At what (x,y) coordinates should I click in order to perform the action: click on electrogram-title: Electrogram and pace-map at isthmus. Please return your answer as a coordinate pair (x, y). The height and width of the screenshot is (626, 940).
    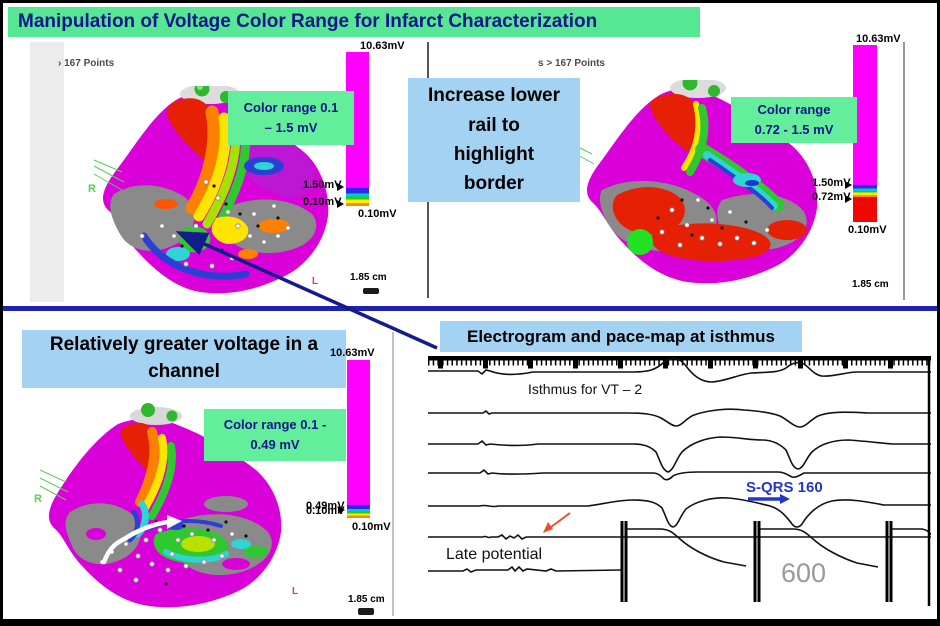
    Looking at the image, I should click on (621, 336).